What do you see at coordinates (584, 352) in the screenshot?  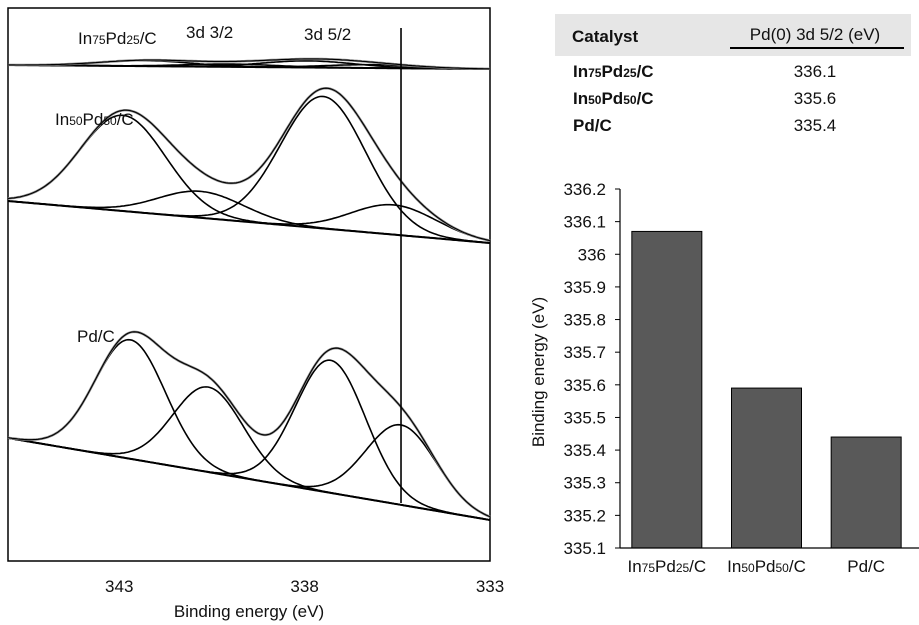 I see `bar-y-tick-label: 335.7` at bounding box center [584, 352].